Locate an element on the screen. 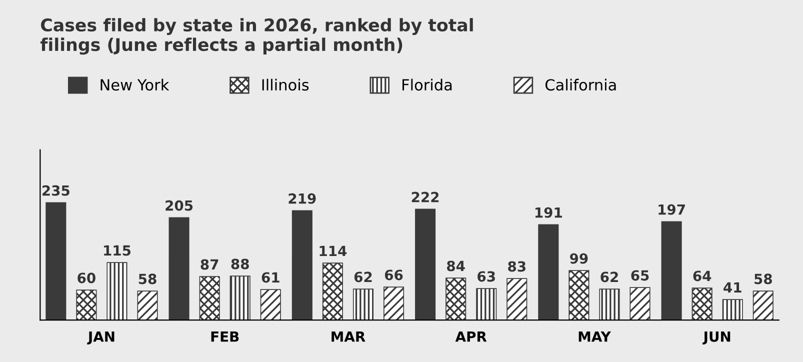 The height and width of the screenshot is (362, 803). data-label: 222 is located at coordinates (425, 197).